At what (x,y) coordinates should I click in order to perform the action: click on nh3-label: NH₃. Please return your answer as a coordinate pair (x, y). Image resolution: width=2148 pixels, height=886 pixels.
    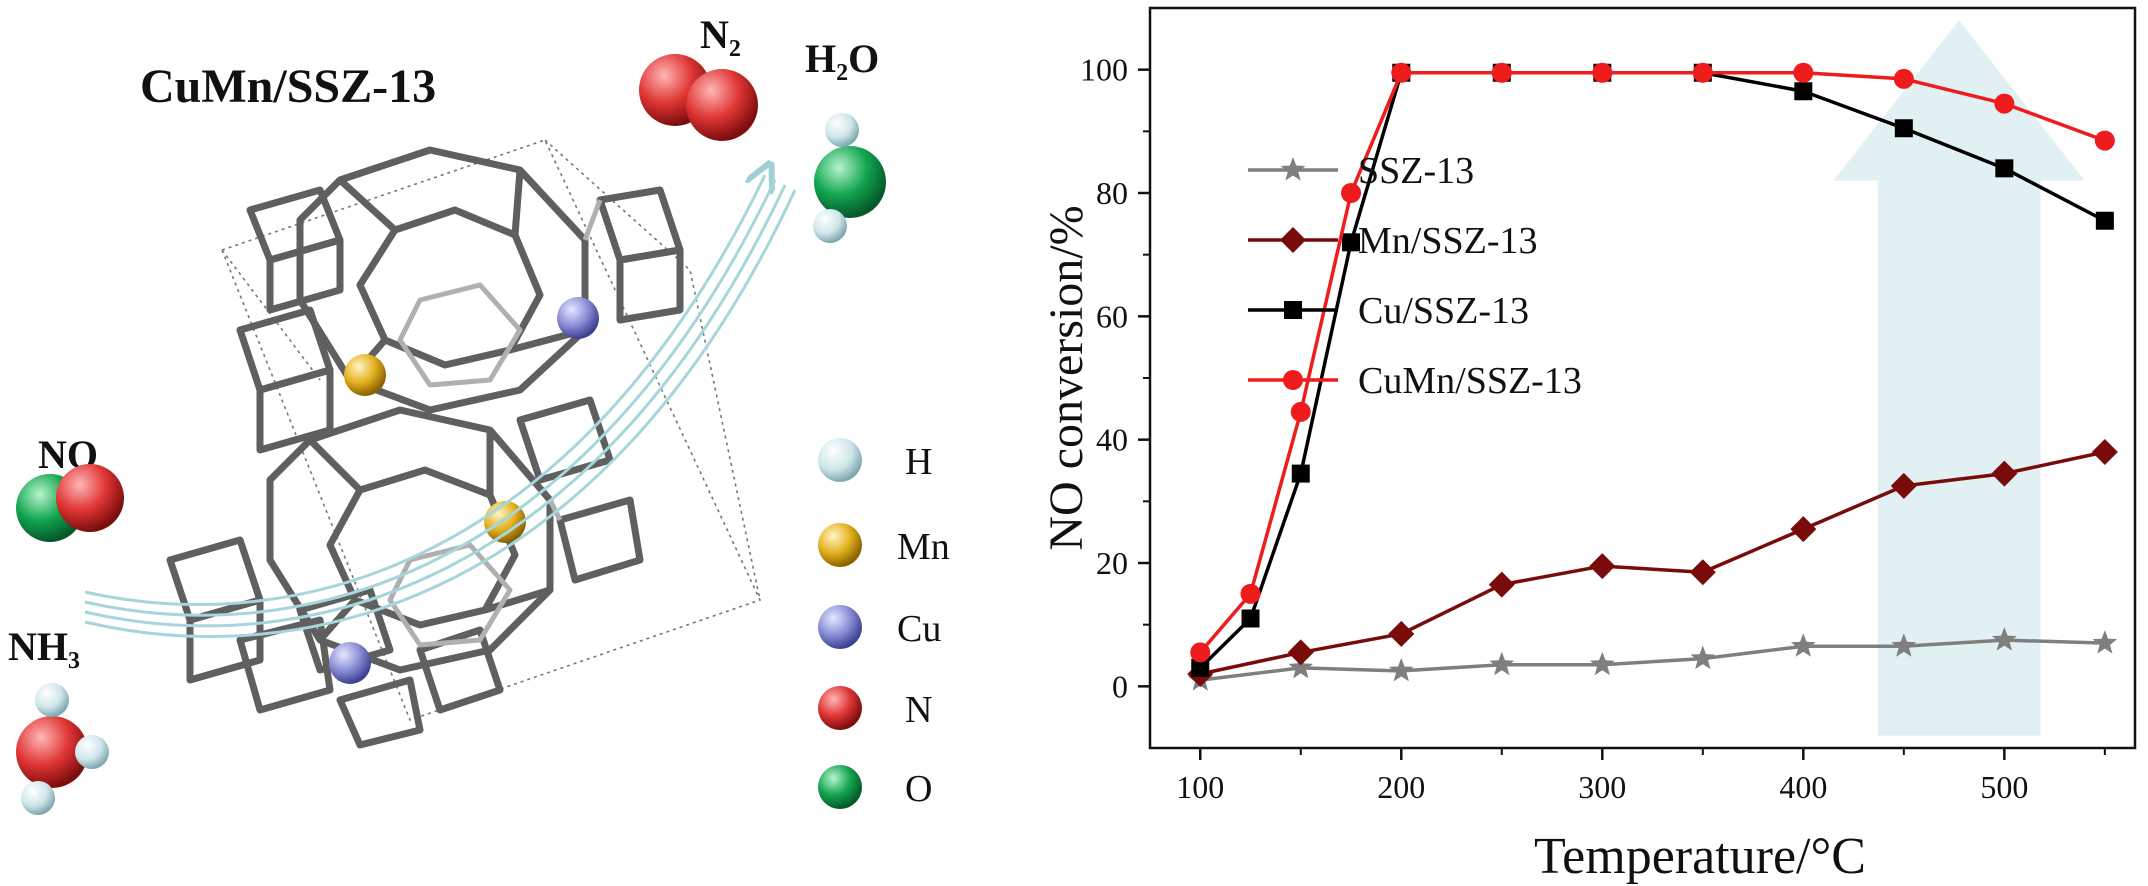
    Looking at the image, I should click on (44, 646).